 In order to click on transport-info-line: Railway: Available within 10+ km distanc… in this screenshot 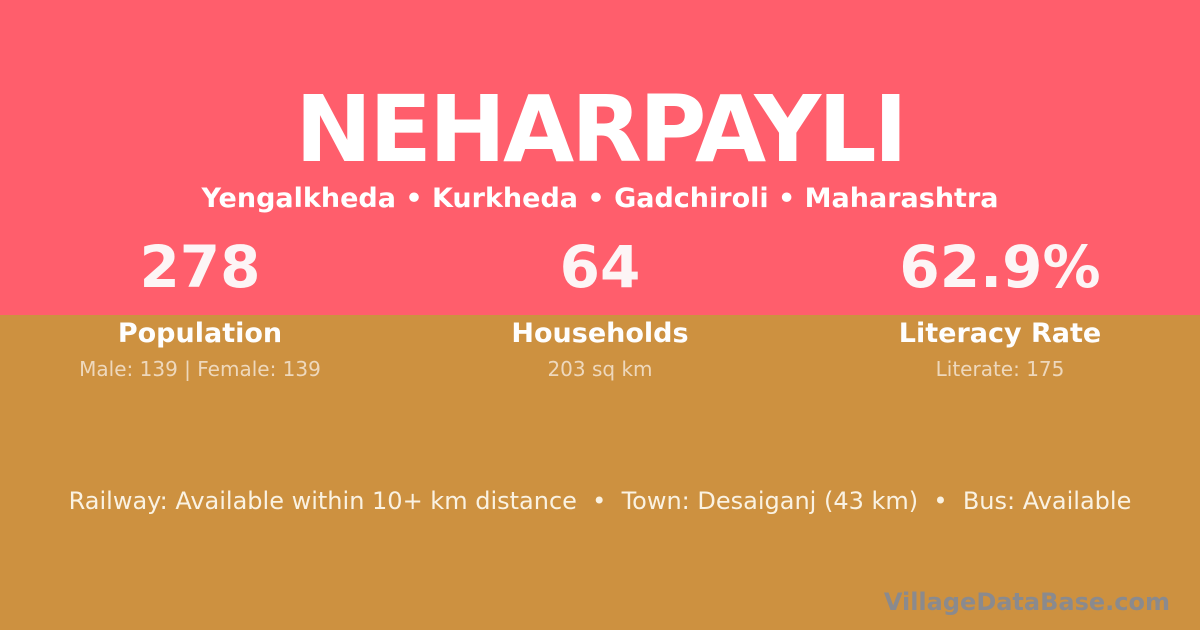, I will do `click(600, 501)`.